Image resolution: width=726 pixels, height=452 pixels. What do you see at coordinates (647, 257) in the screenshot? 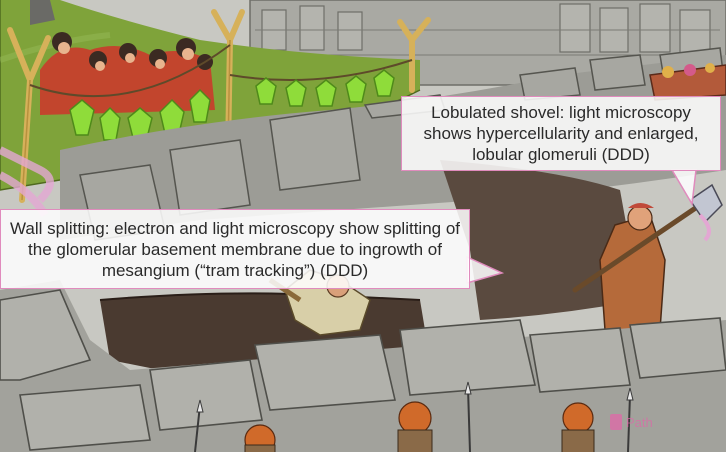
I see `shovel-worker` at bounding box center [647, 257].